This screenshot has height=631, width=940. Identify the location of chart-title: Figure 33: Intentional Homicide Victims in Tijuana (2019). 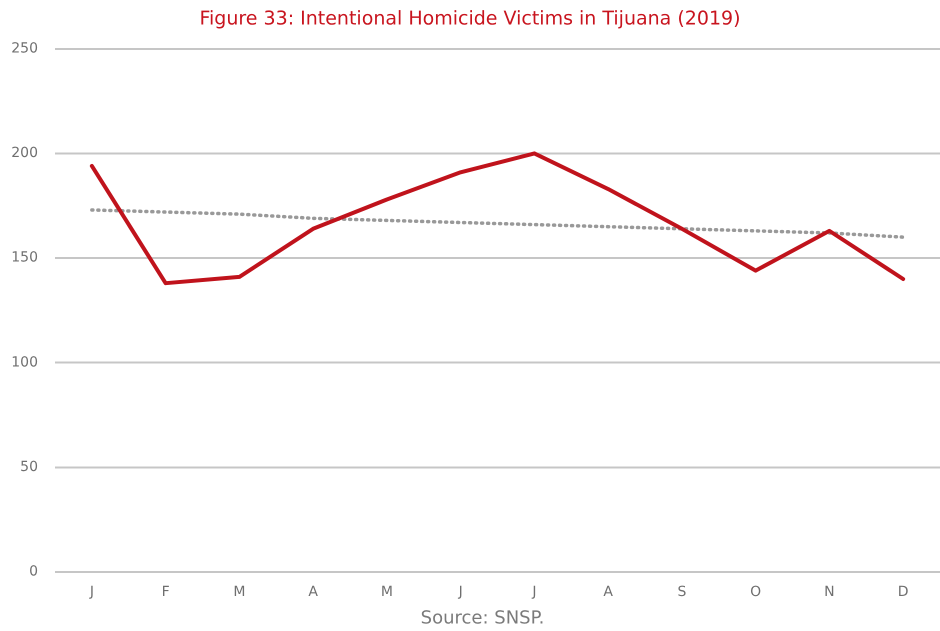
(470, 18).